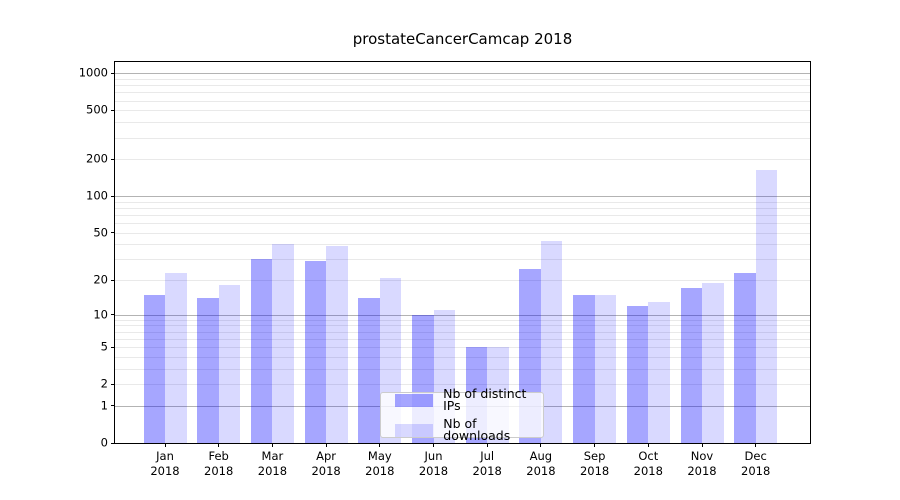  Describe the element at coordinates (104, 442) in the screenshot. I see `y-tick-label: 0` at that location.